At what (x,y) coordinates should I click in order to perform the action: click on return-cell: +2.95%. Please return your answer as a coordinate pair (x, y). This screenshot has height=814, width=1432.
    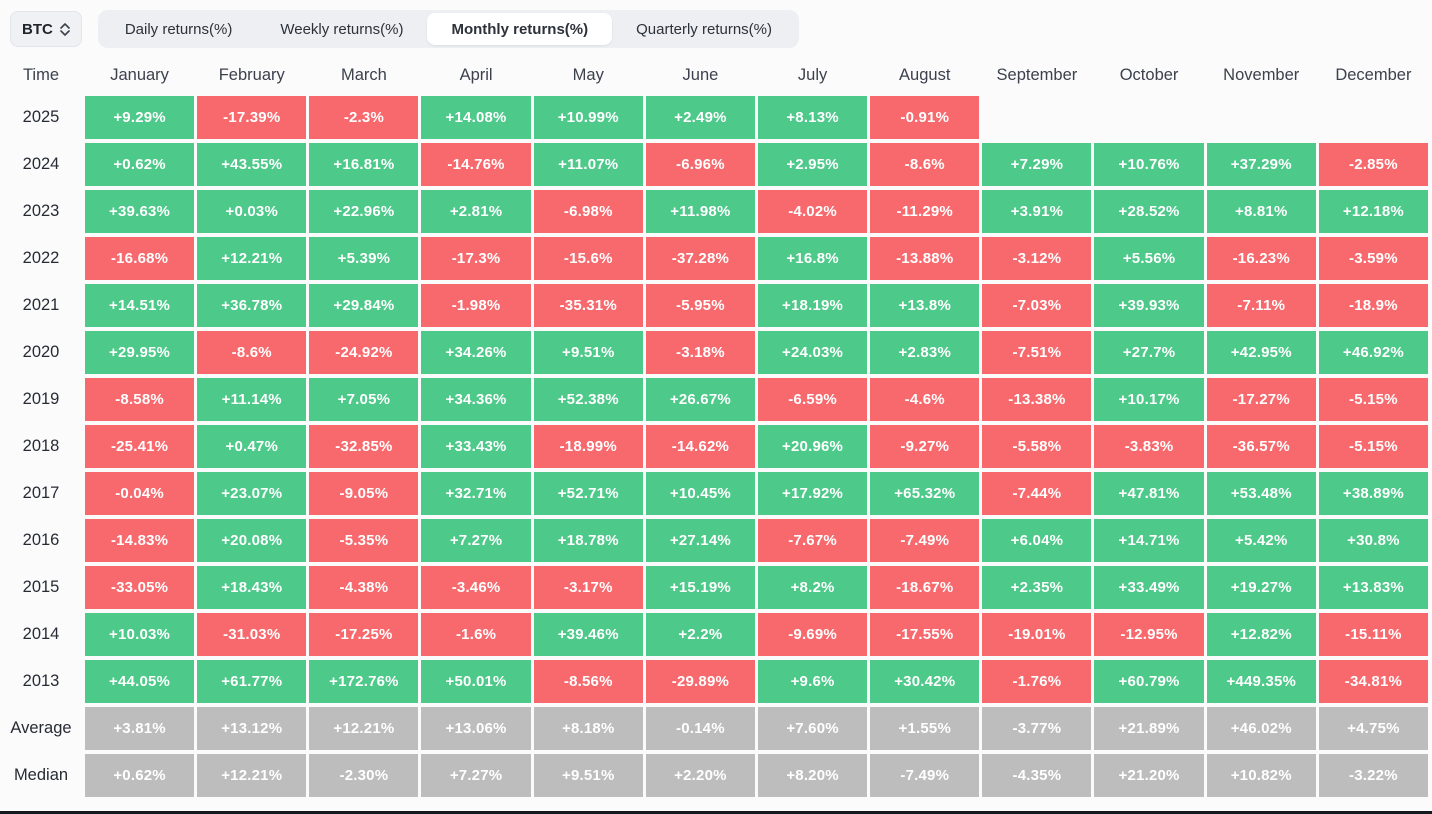
    Looking at the image, I should click on (812, 164).